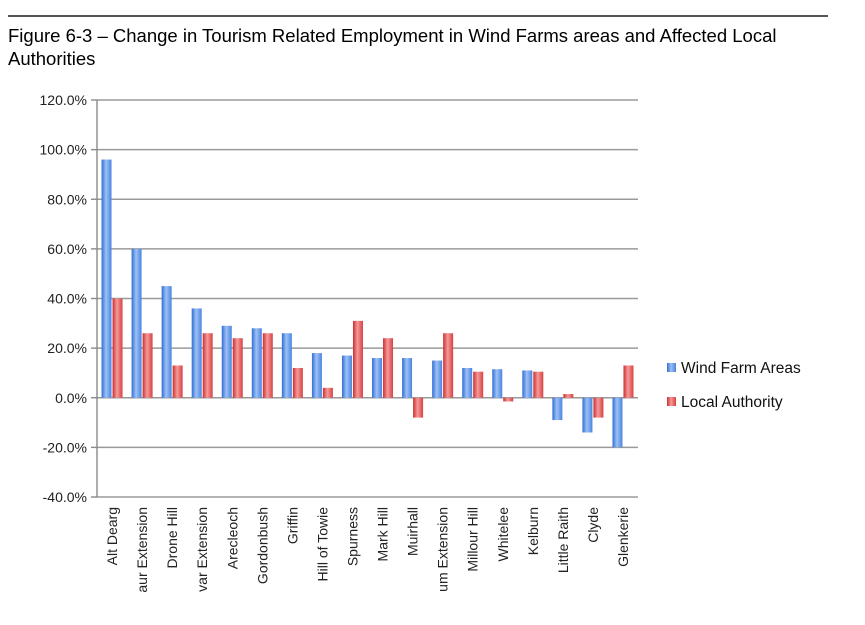 The height and width of the screenshot is (625, 865). Describe the element at coordinates (63, 100) in the screenshot. I see `y-tick-label: 120.0%` at that location.